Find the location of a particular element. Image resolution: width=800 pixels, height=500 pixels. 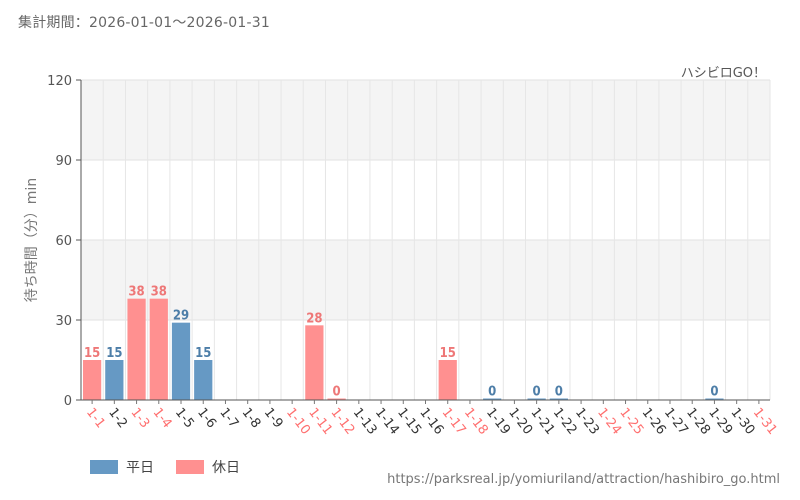

data-label: 29 is located at coordinates (181, 316).